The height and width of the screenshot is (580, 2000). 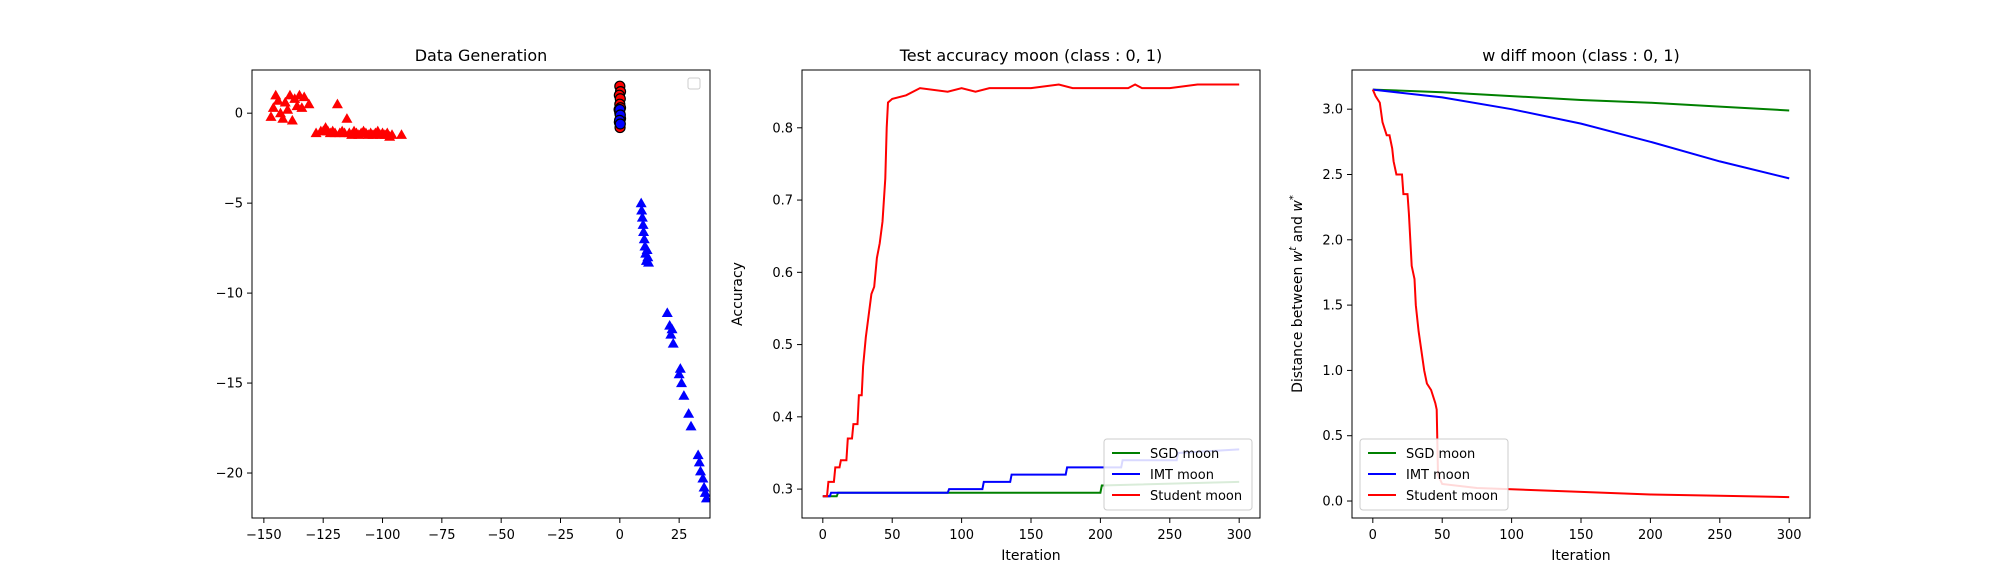 I want to click on y-tick-label: 1.0, so click(x=1332, y=371).